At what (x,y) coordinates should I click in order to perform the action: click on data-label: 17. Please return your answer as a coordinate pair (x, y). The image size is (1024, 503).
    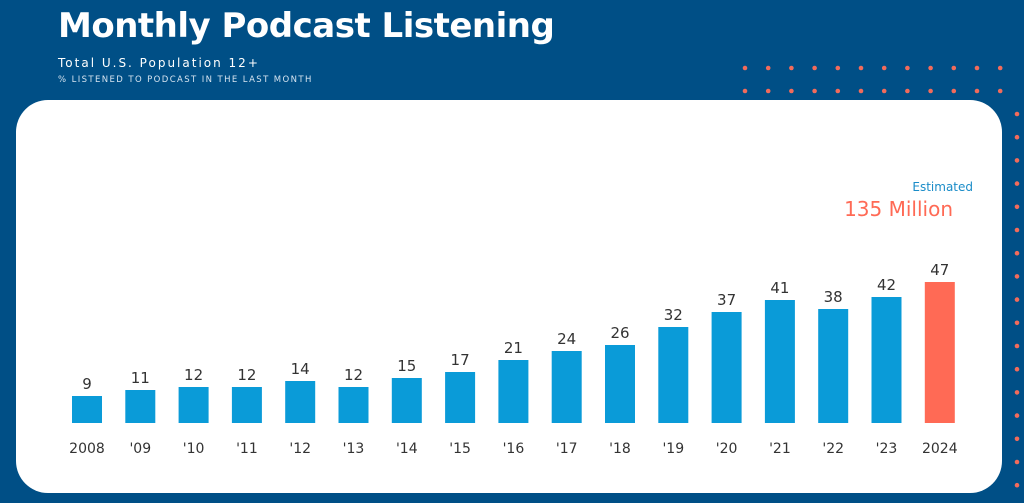
    Looking at the image, I should click on (460, 360).